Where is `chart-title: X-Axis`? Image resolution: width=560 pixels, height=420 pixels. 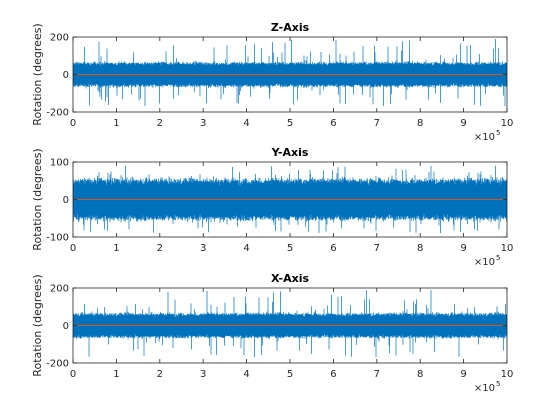
chart-title: X-Axis is located at coordinates (290, 278).